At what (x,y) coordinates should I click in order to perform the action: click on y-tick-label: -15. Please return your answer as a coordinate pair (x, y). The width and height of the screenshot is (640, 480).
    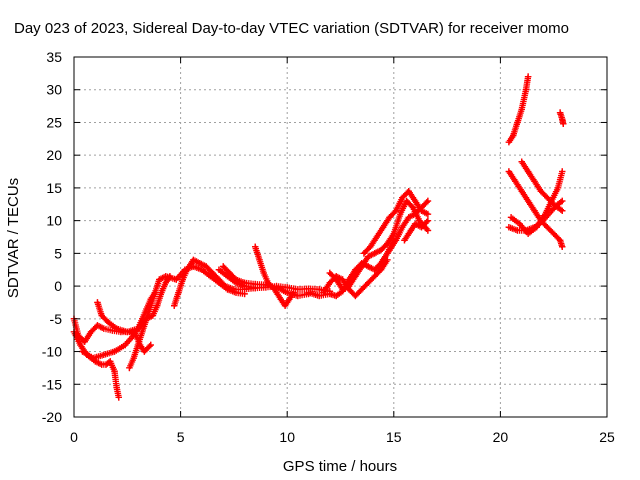
    Looking at the image, I should click on (52, 384).